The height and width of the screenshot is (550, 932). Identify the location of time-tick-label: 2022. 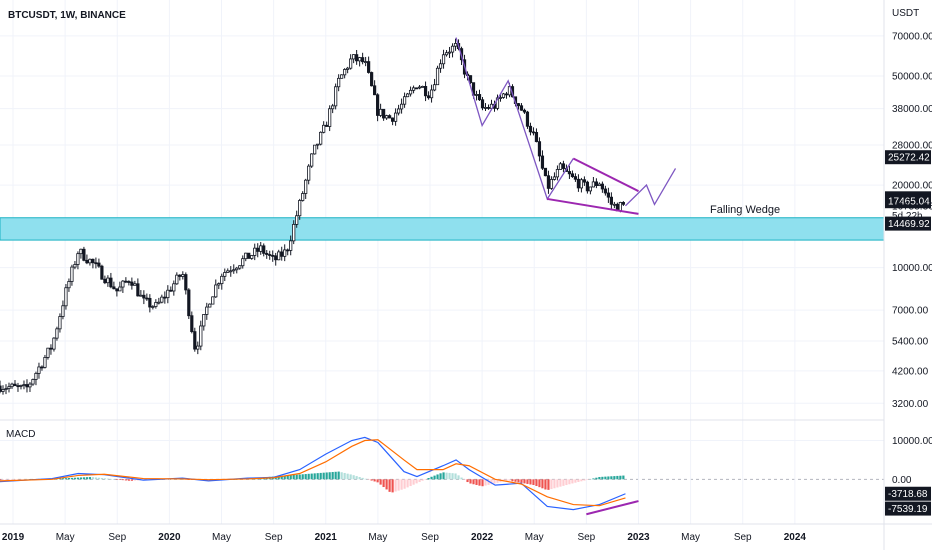
(482, 537).